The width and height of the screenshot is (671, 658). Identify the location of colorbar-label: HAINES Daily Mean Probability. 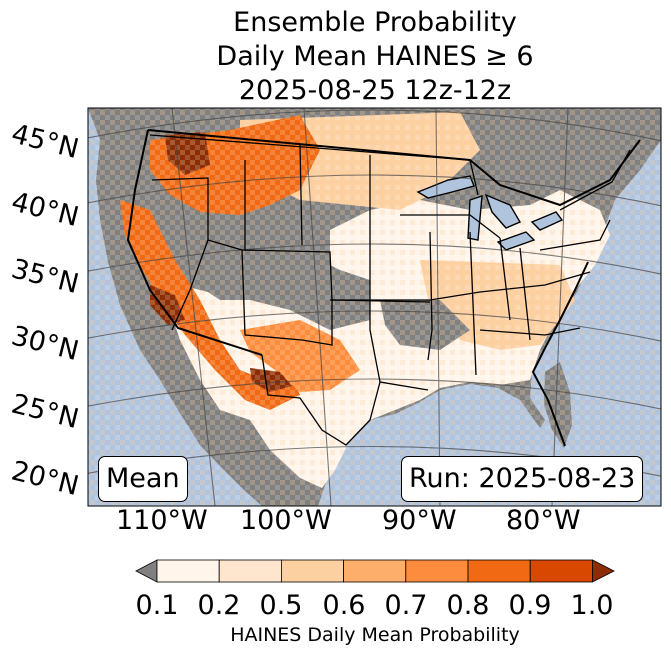
(375, 635).